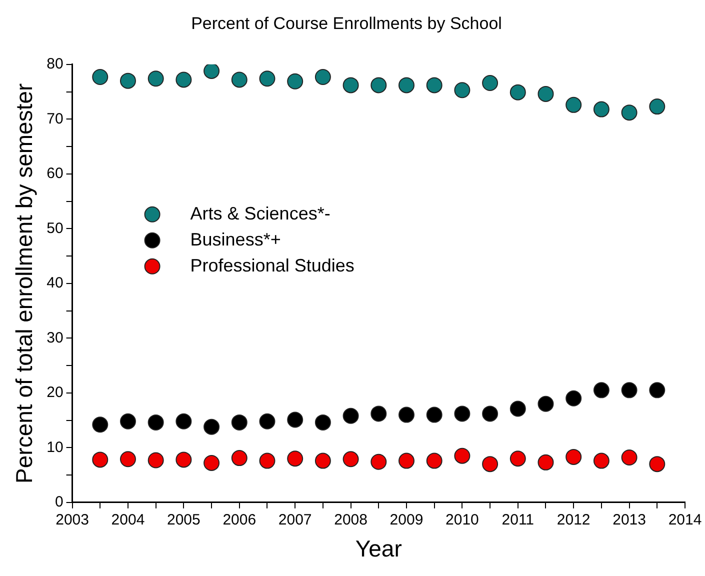 Image resolution: width=705 pixels, height=576 pixels. Describe the element at coordinates (183, 520) in the screenshot. I see `x-tick-label: 2005` at that location.